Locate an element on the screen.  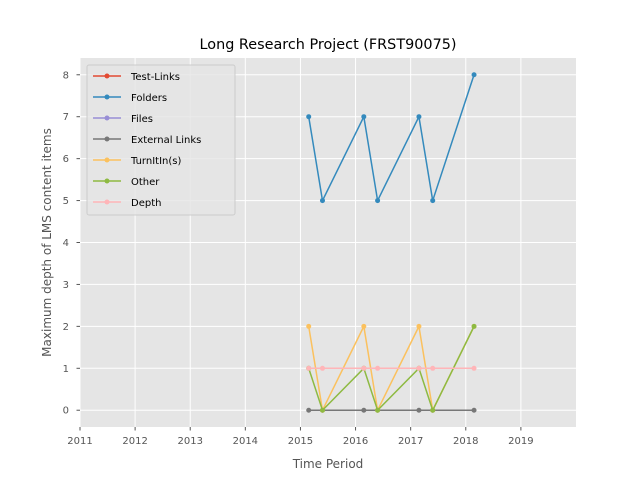
x-tick-label: 2015 is located at coordinates (300, 441).